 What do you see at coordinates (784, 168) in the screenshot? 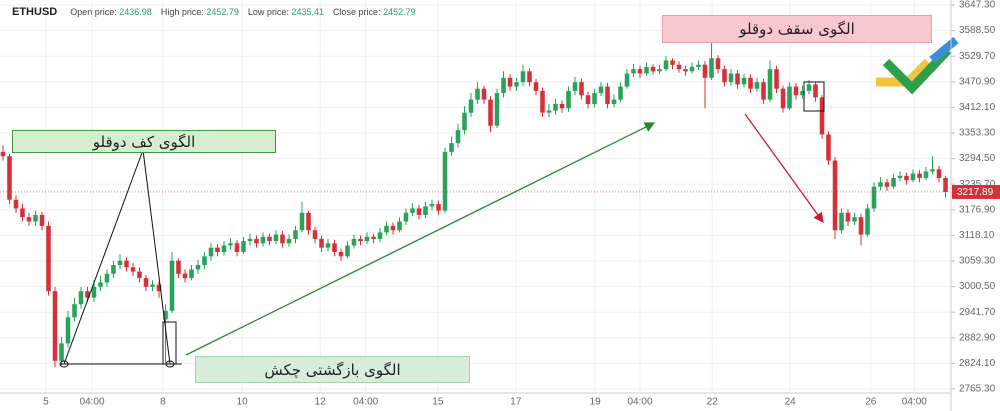
I see `drop-arrow` at bounding box center [784, 168].